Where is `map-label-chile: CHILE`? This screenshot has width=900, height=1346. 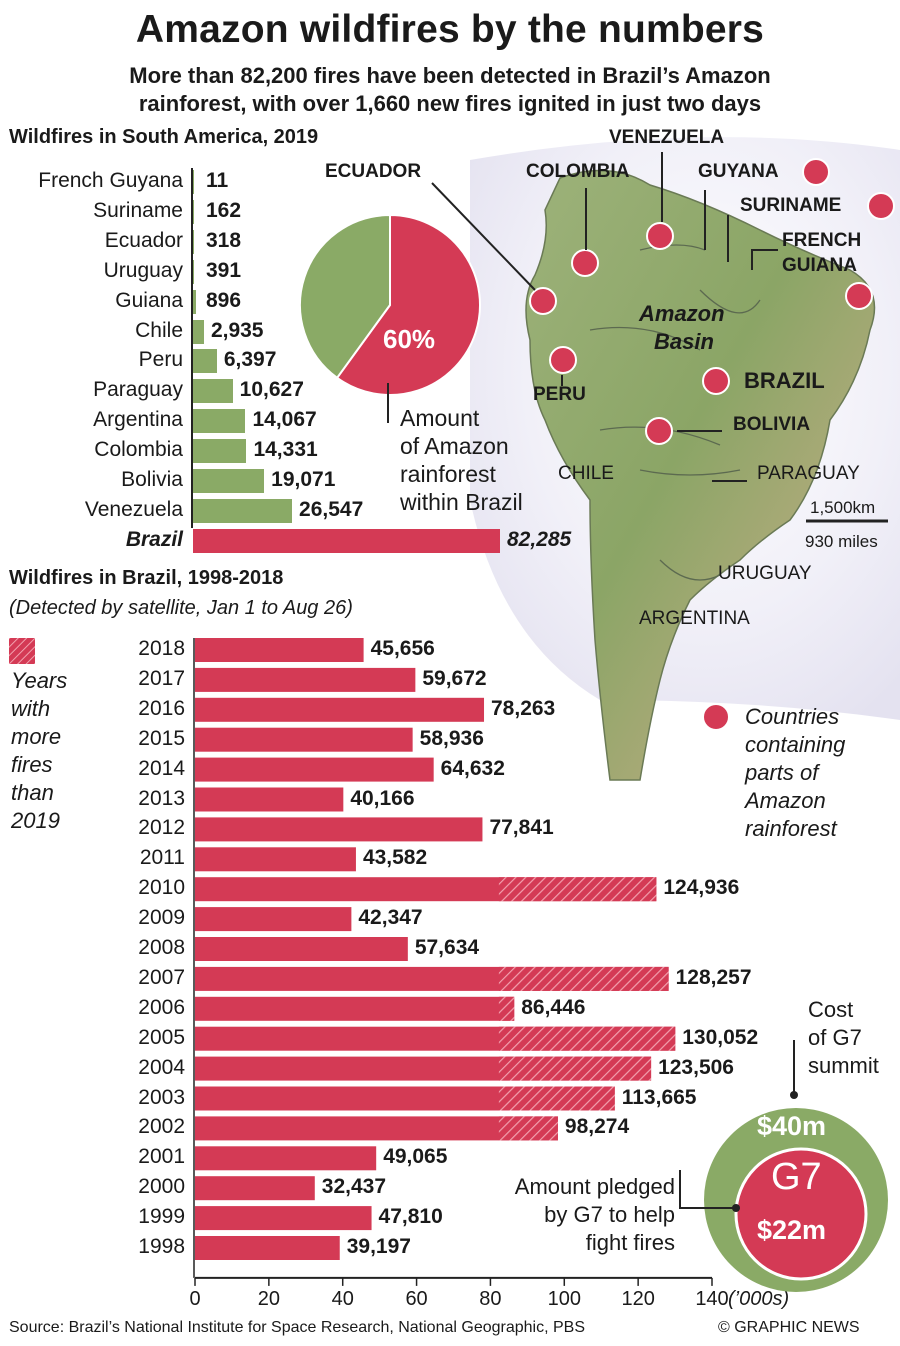 map-label-chile: CHILE is located at coordinates (586, 473).